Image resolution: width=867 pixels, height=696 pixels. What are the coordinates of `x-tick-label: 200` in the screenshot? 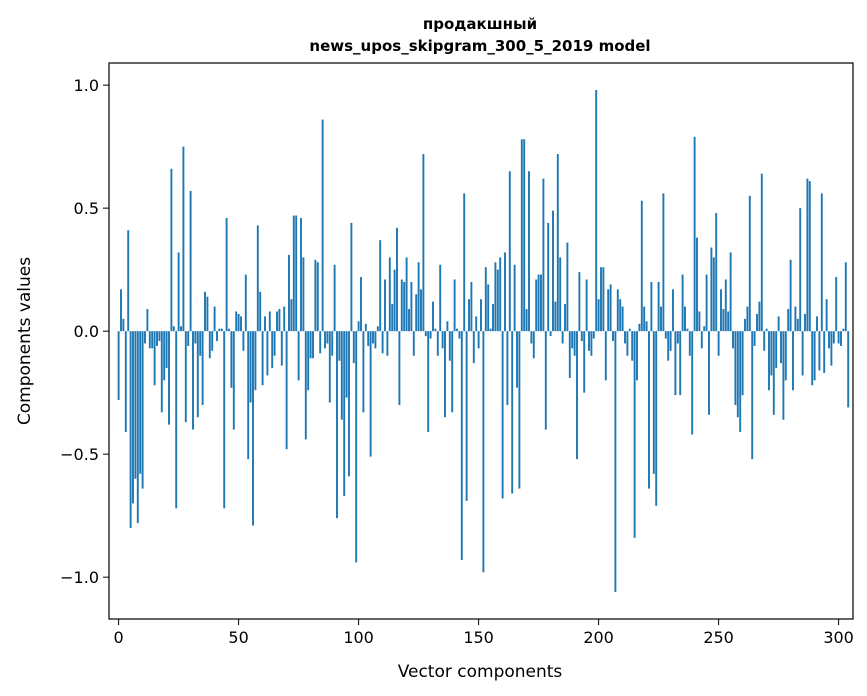 It's located at (598, 637).